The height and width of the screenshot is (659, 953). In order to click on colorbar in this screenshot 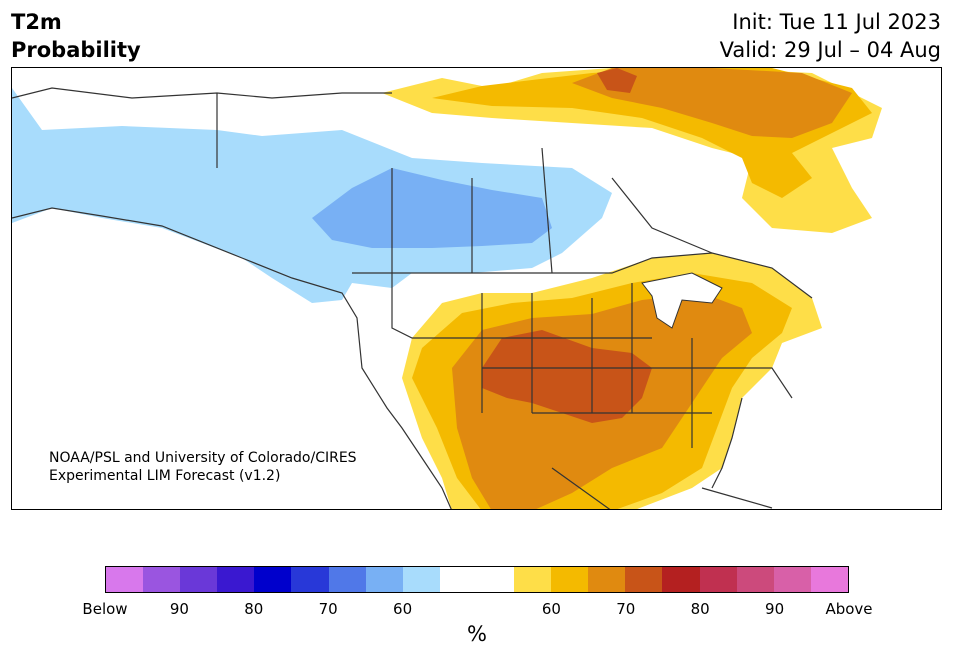, I will do `click(477, 579)`.